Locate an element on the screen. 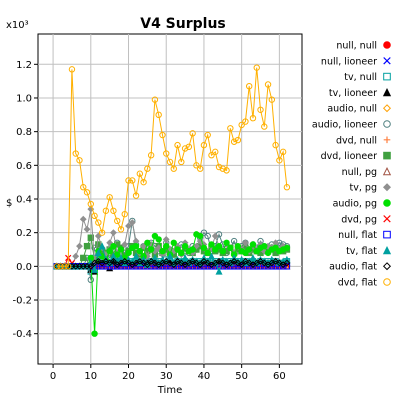 This screenshot has height=400, width=400. x-tick-label: 60 is located at coordinates (279, 376).